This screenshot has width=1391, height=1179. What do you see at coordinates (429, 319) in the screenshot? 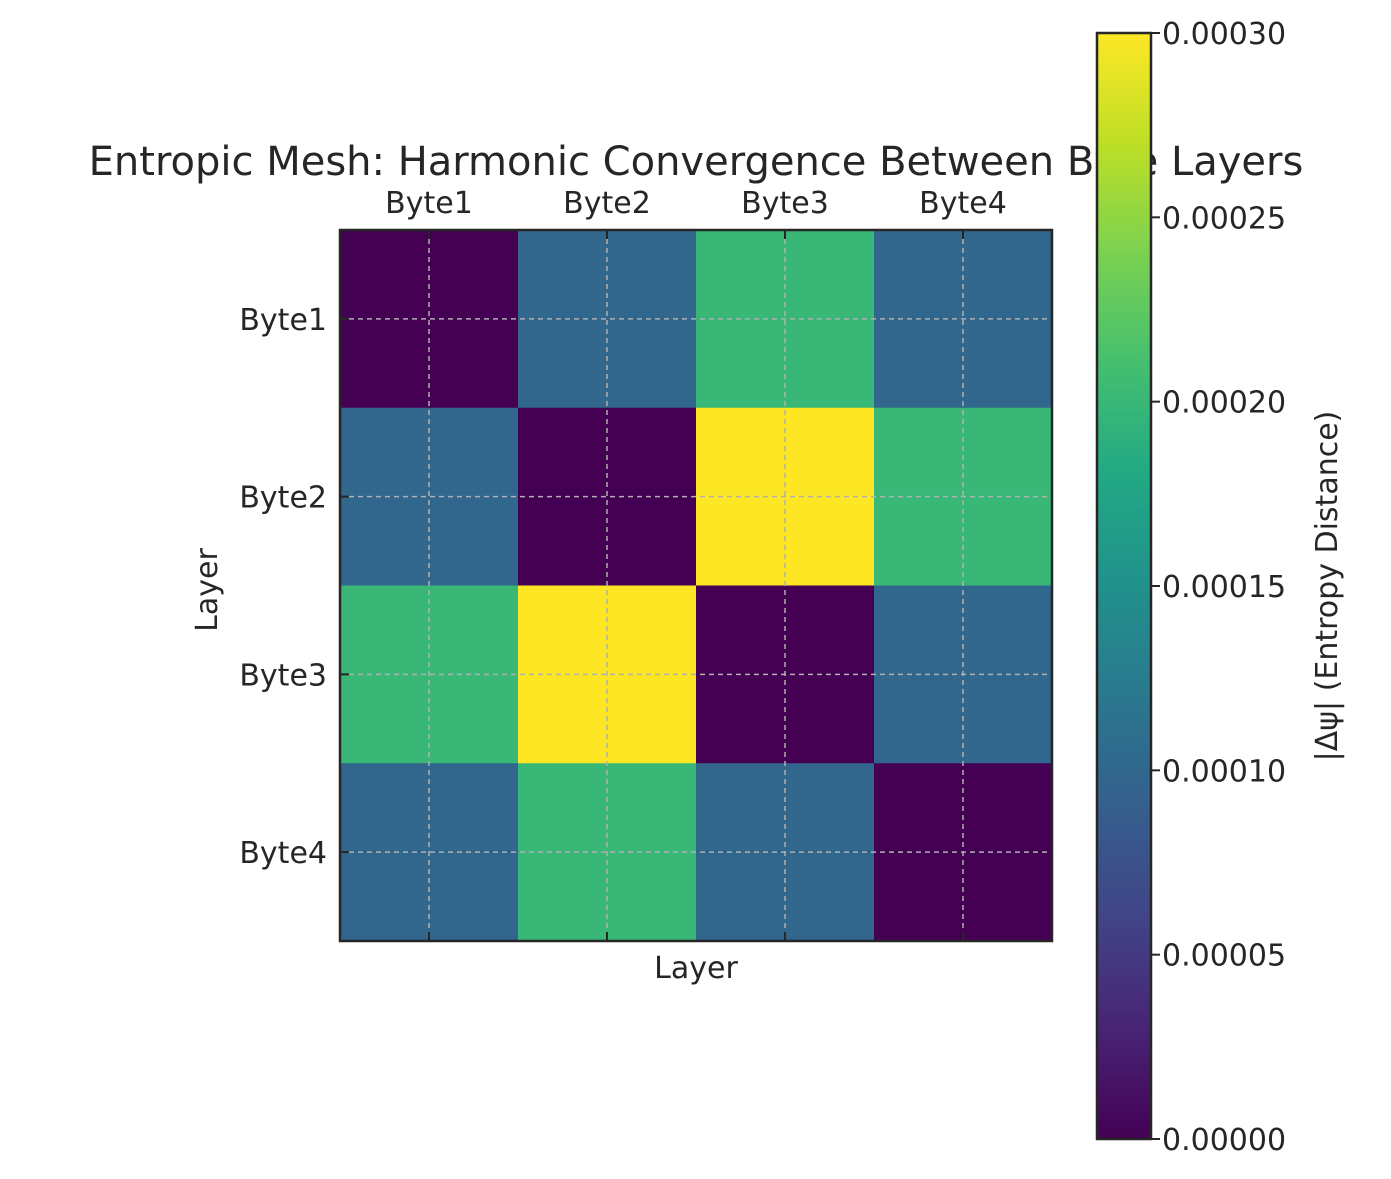
I see `heatmap-cell-Byte1-Byte1` at bounding box center [429, 319].